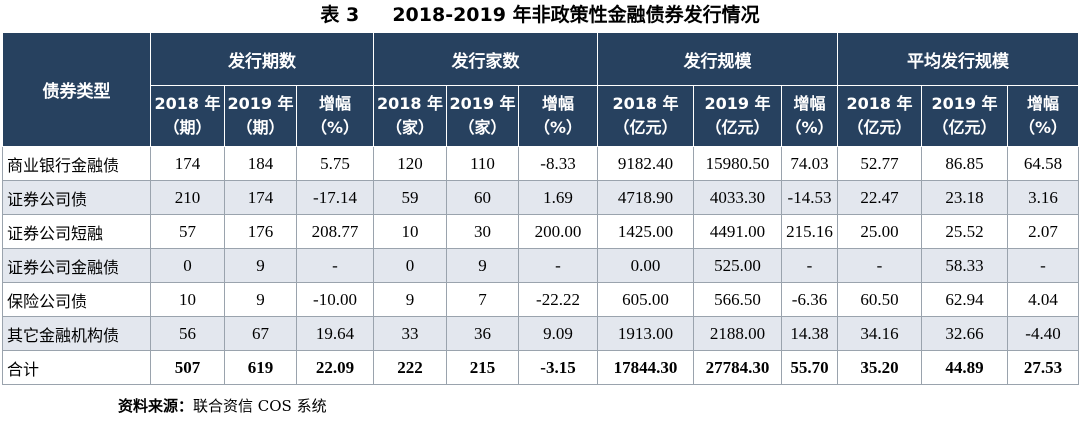 Image resolution: width=1080 pixels, height=421 pixels. Describe the element at coordinates (410, 116) in the screenshot. I see `header-sub-col-4: 2018 年 （家）` at that location.